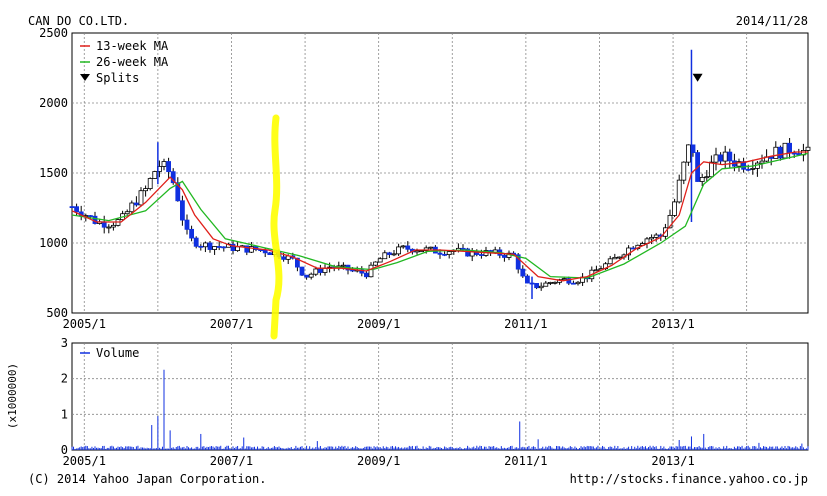 This screenshot has height=496, width=827. Describe the element at coordinates (525, 324) in the screenshot. I see `price-x-tick-label: 2011/1` at that location.